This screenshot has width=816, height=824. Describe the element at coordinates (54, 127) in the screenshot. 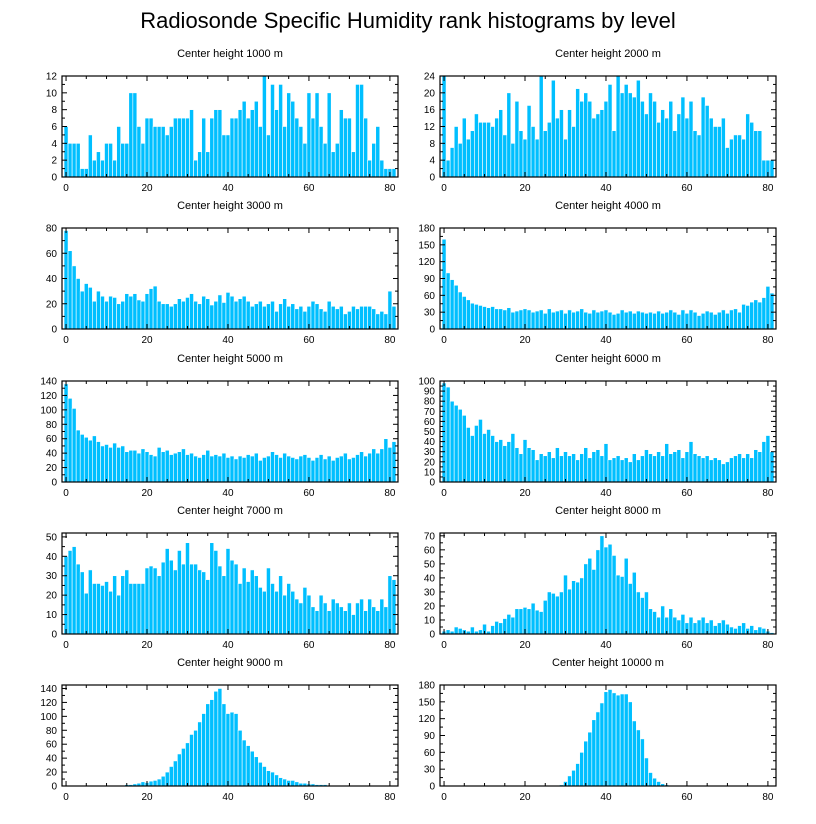

I see `y-tick-label: 6` at that location.